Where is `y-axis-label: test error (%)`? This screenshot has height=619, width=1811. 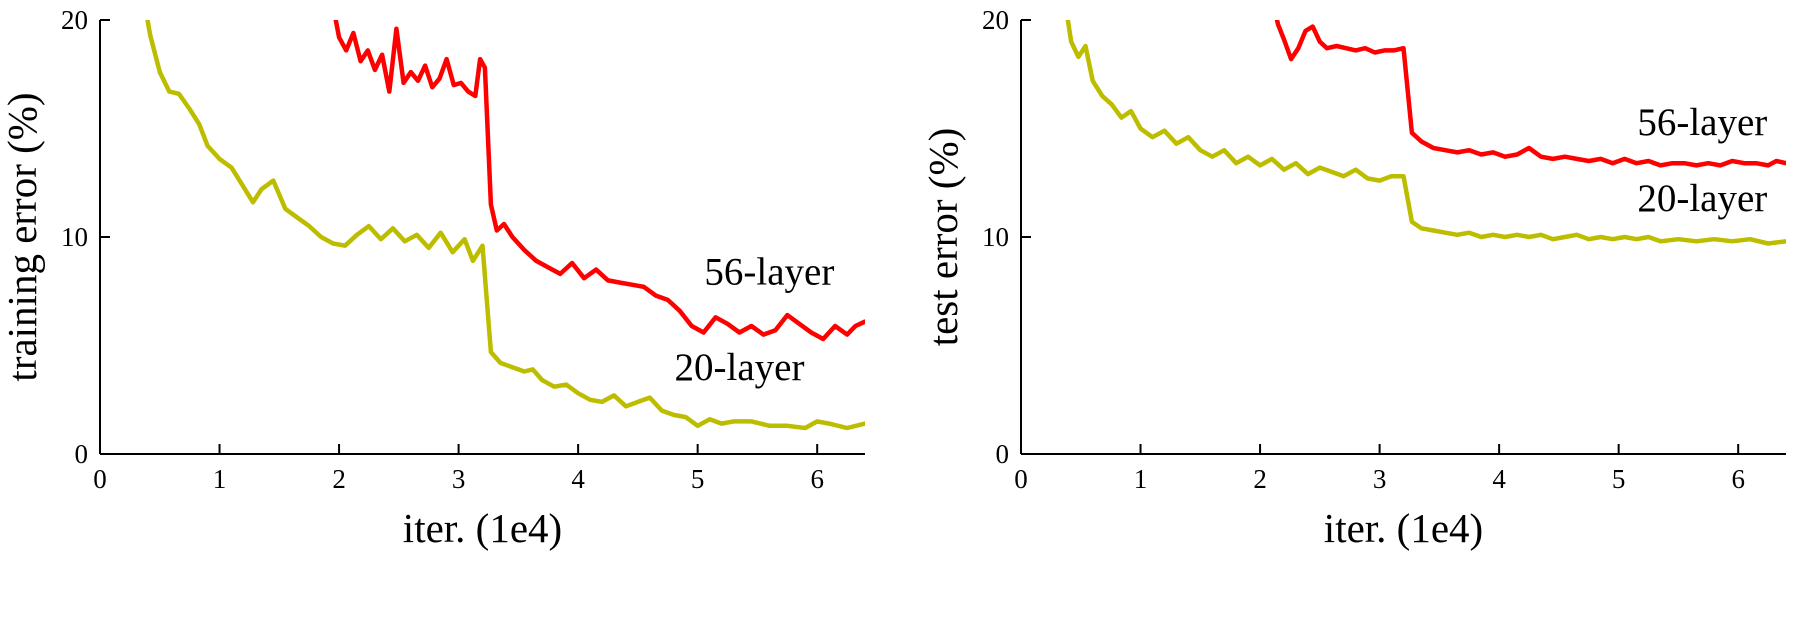 y-axis-label: test error (%) is located at coordinates (943, 237).